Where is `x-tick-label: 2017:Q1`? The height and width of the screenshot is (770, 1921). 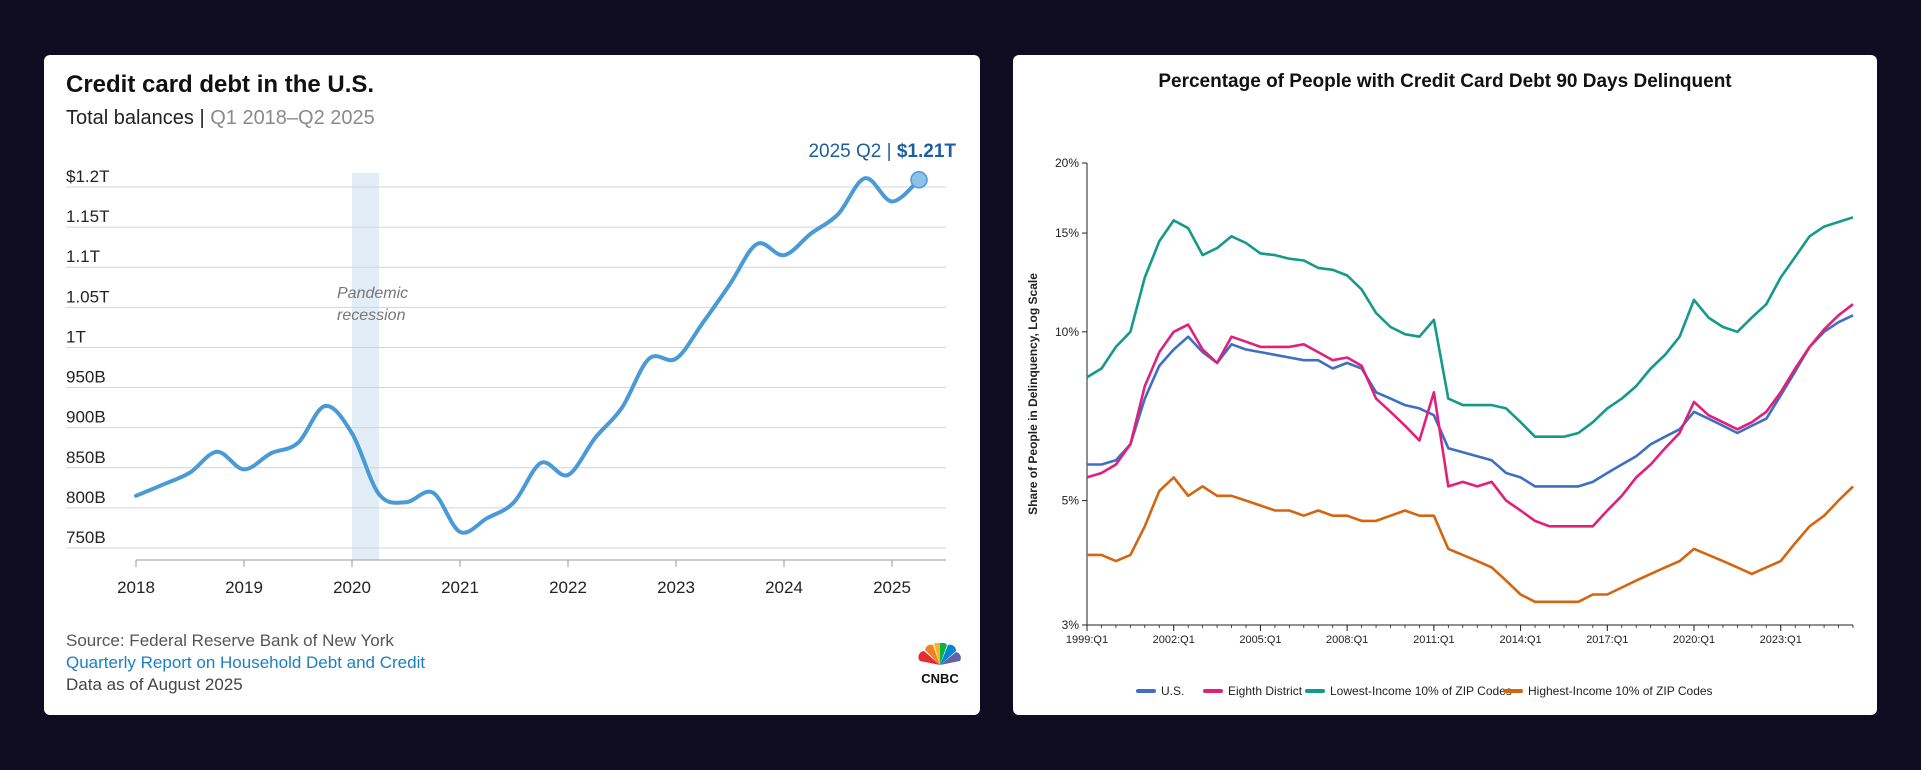
x-tick-label: 2017:Q1 is located at coordinates (1607, 640).